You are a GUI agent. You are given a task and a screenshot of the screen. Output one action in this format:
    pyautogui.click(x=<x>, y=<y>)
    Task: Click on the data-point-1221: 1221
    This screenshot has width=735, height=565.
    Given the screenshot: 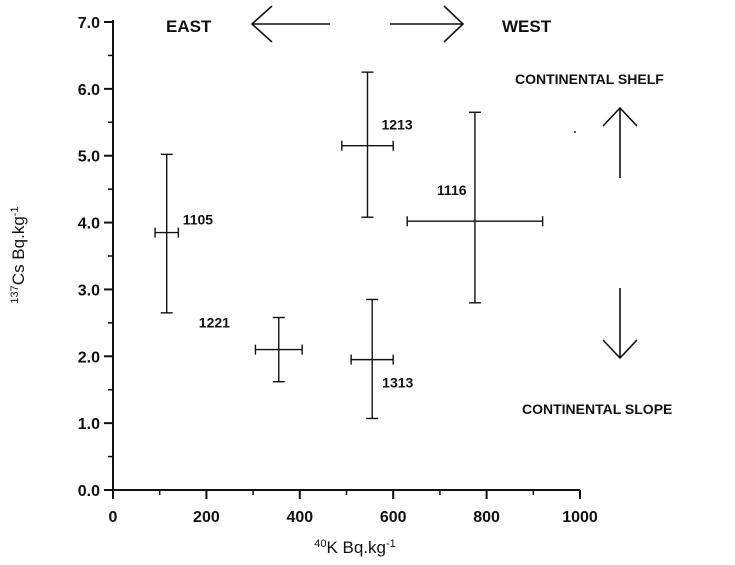 What is the action you would take?
    pyautogui.click(x=251, y=349)
    